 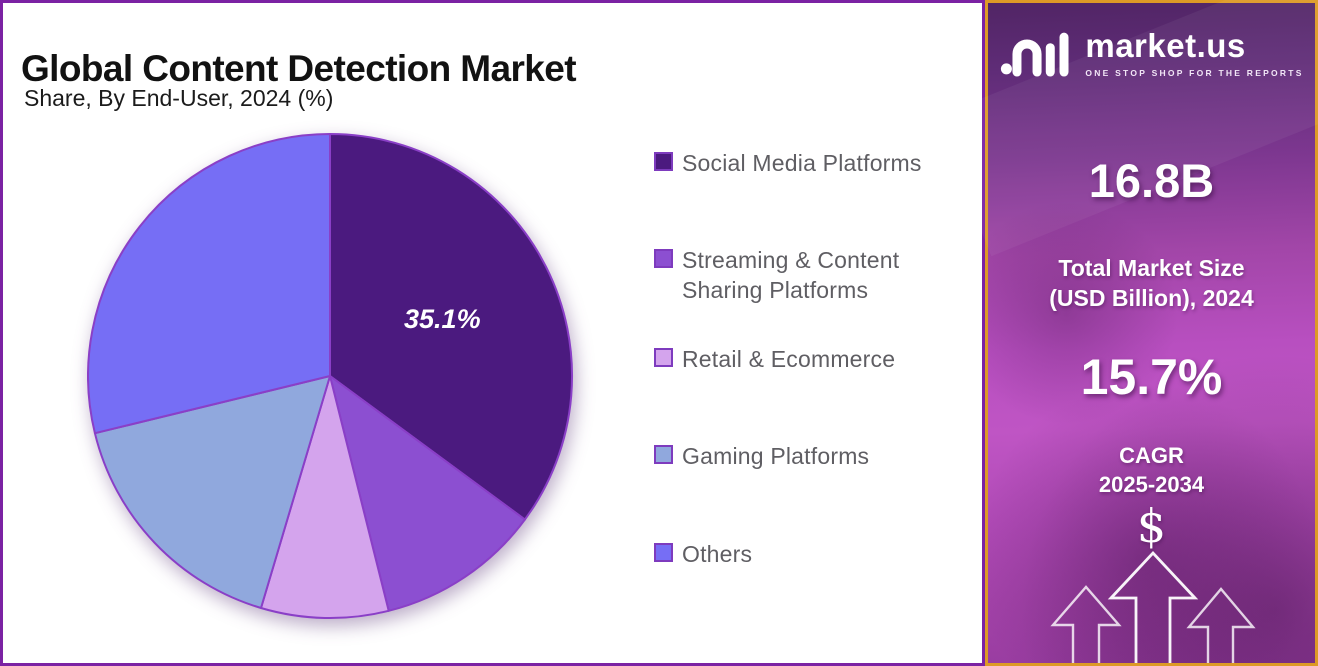 What do you see at coordinates (789, 359) in the screenshot?
I see `legend-label: Retail & Ecommerce` at bounding box center [789, 359].